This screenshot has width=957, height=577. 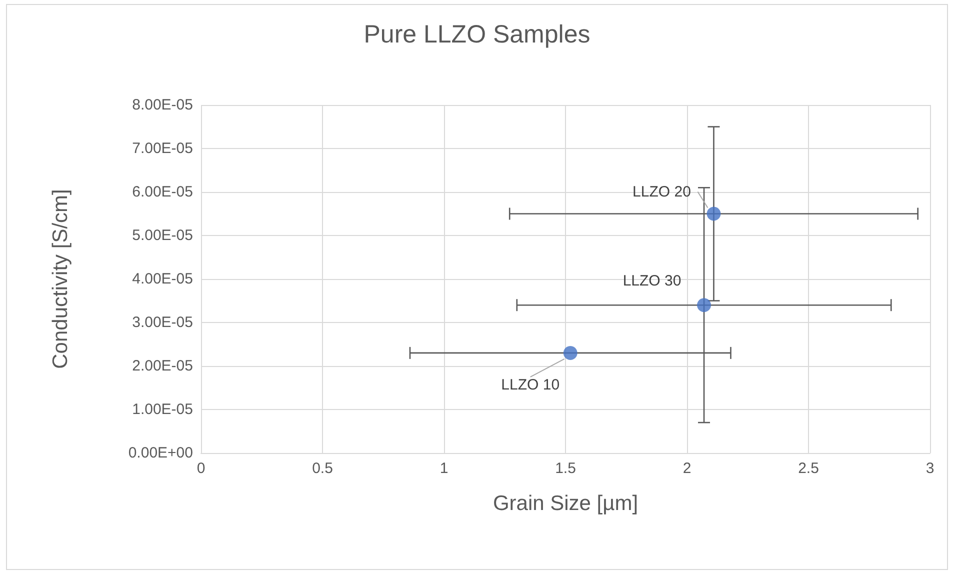 I want to click on y-tick-label: 8.00E-05, so click(x=162, y=105).